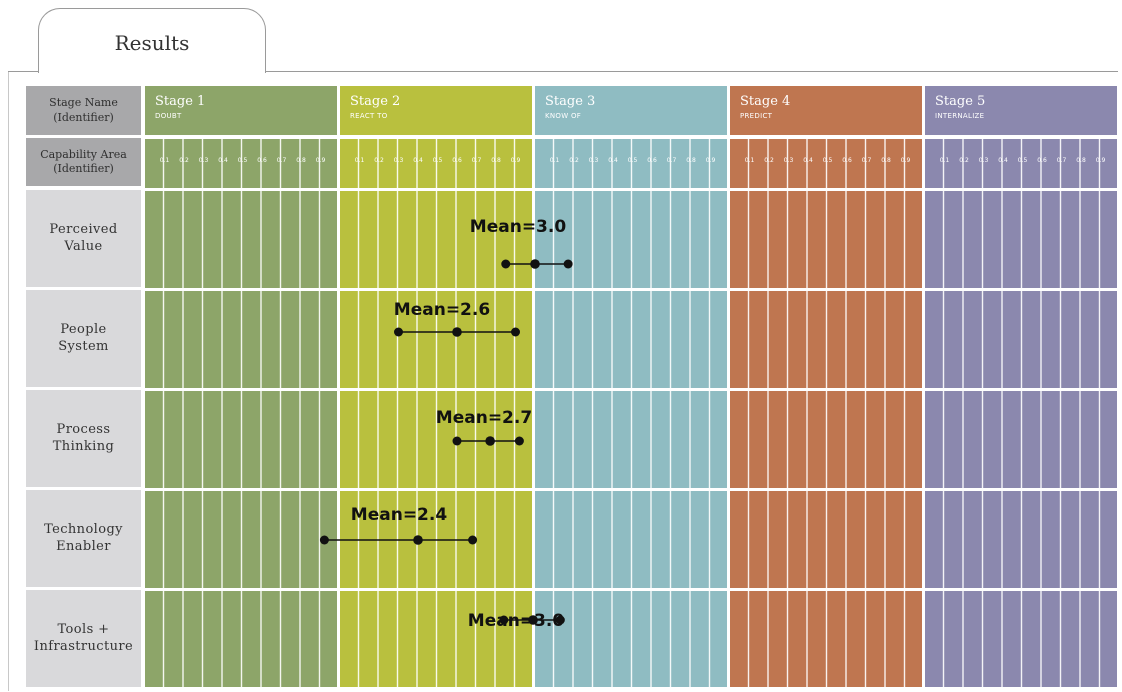  Describe the element at coordinates (631, 110) in the screenshot. I see `stage-3-header: Stage 3 KNOW OF` at that location.